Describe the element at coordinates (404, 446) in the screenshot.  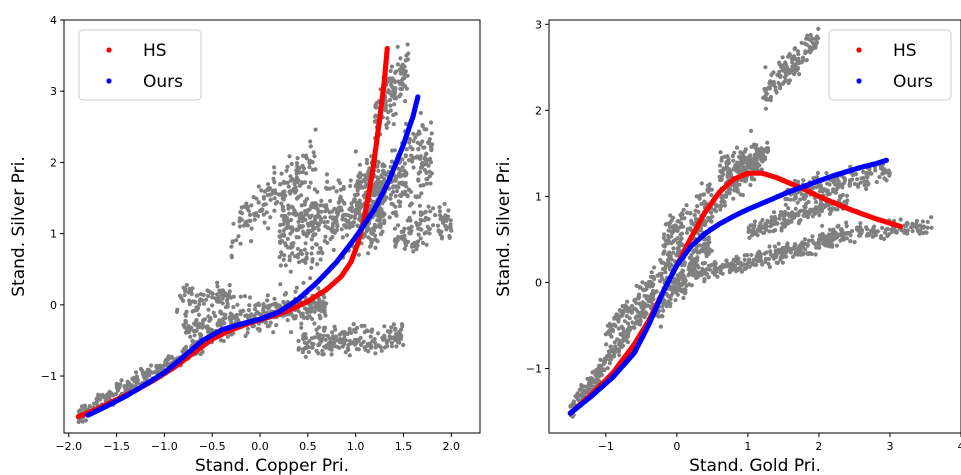
I see `x-tick-label: 1.5` at that location.